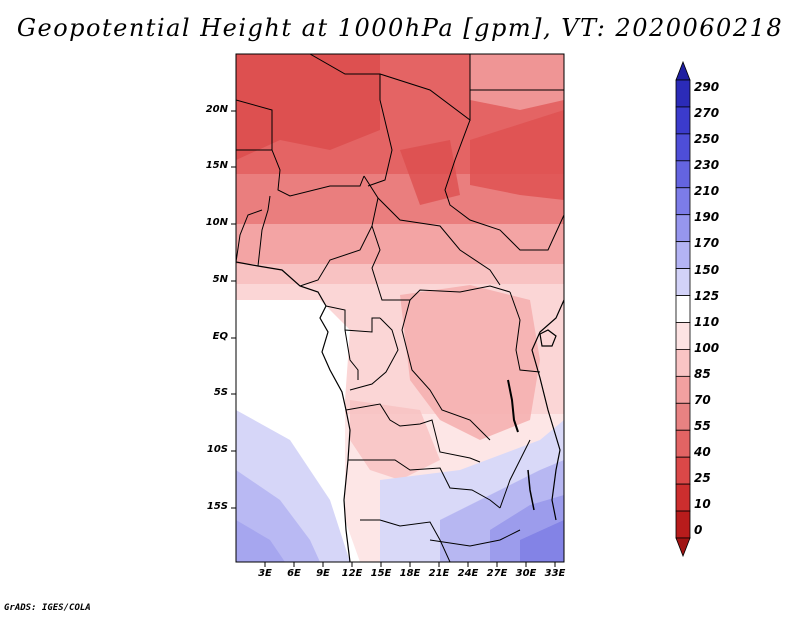  Describe the element at coordinates (702, 400) in the screenshot. I see `colorbar-label-70: 70` at that location.